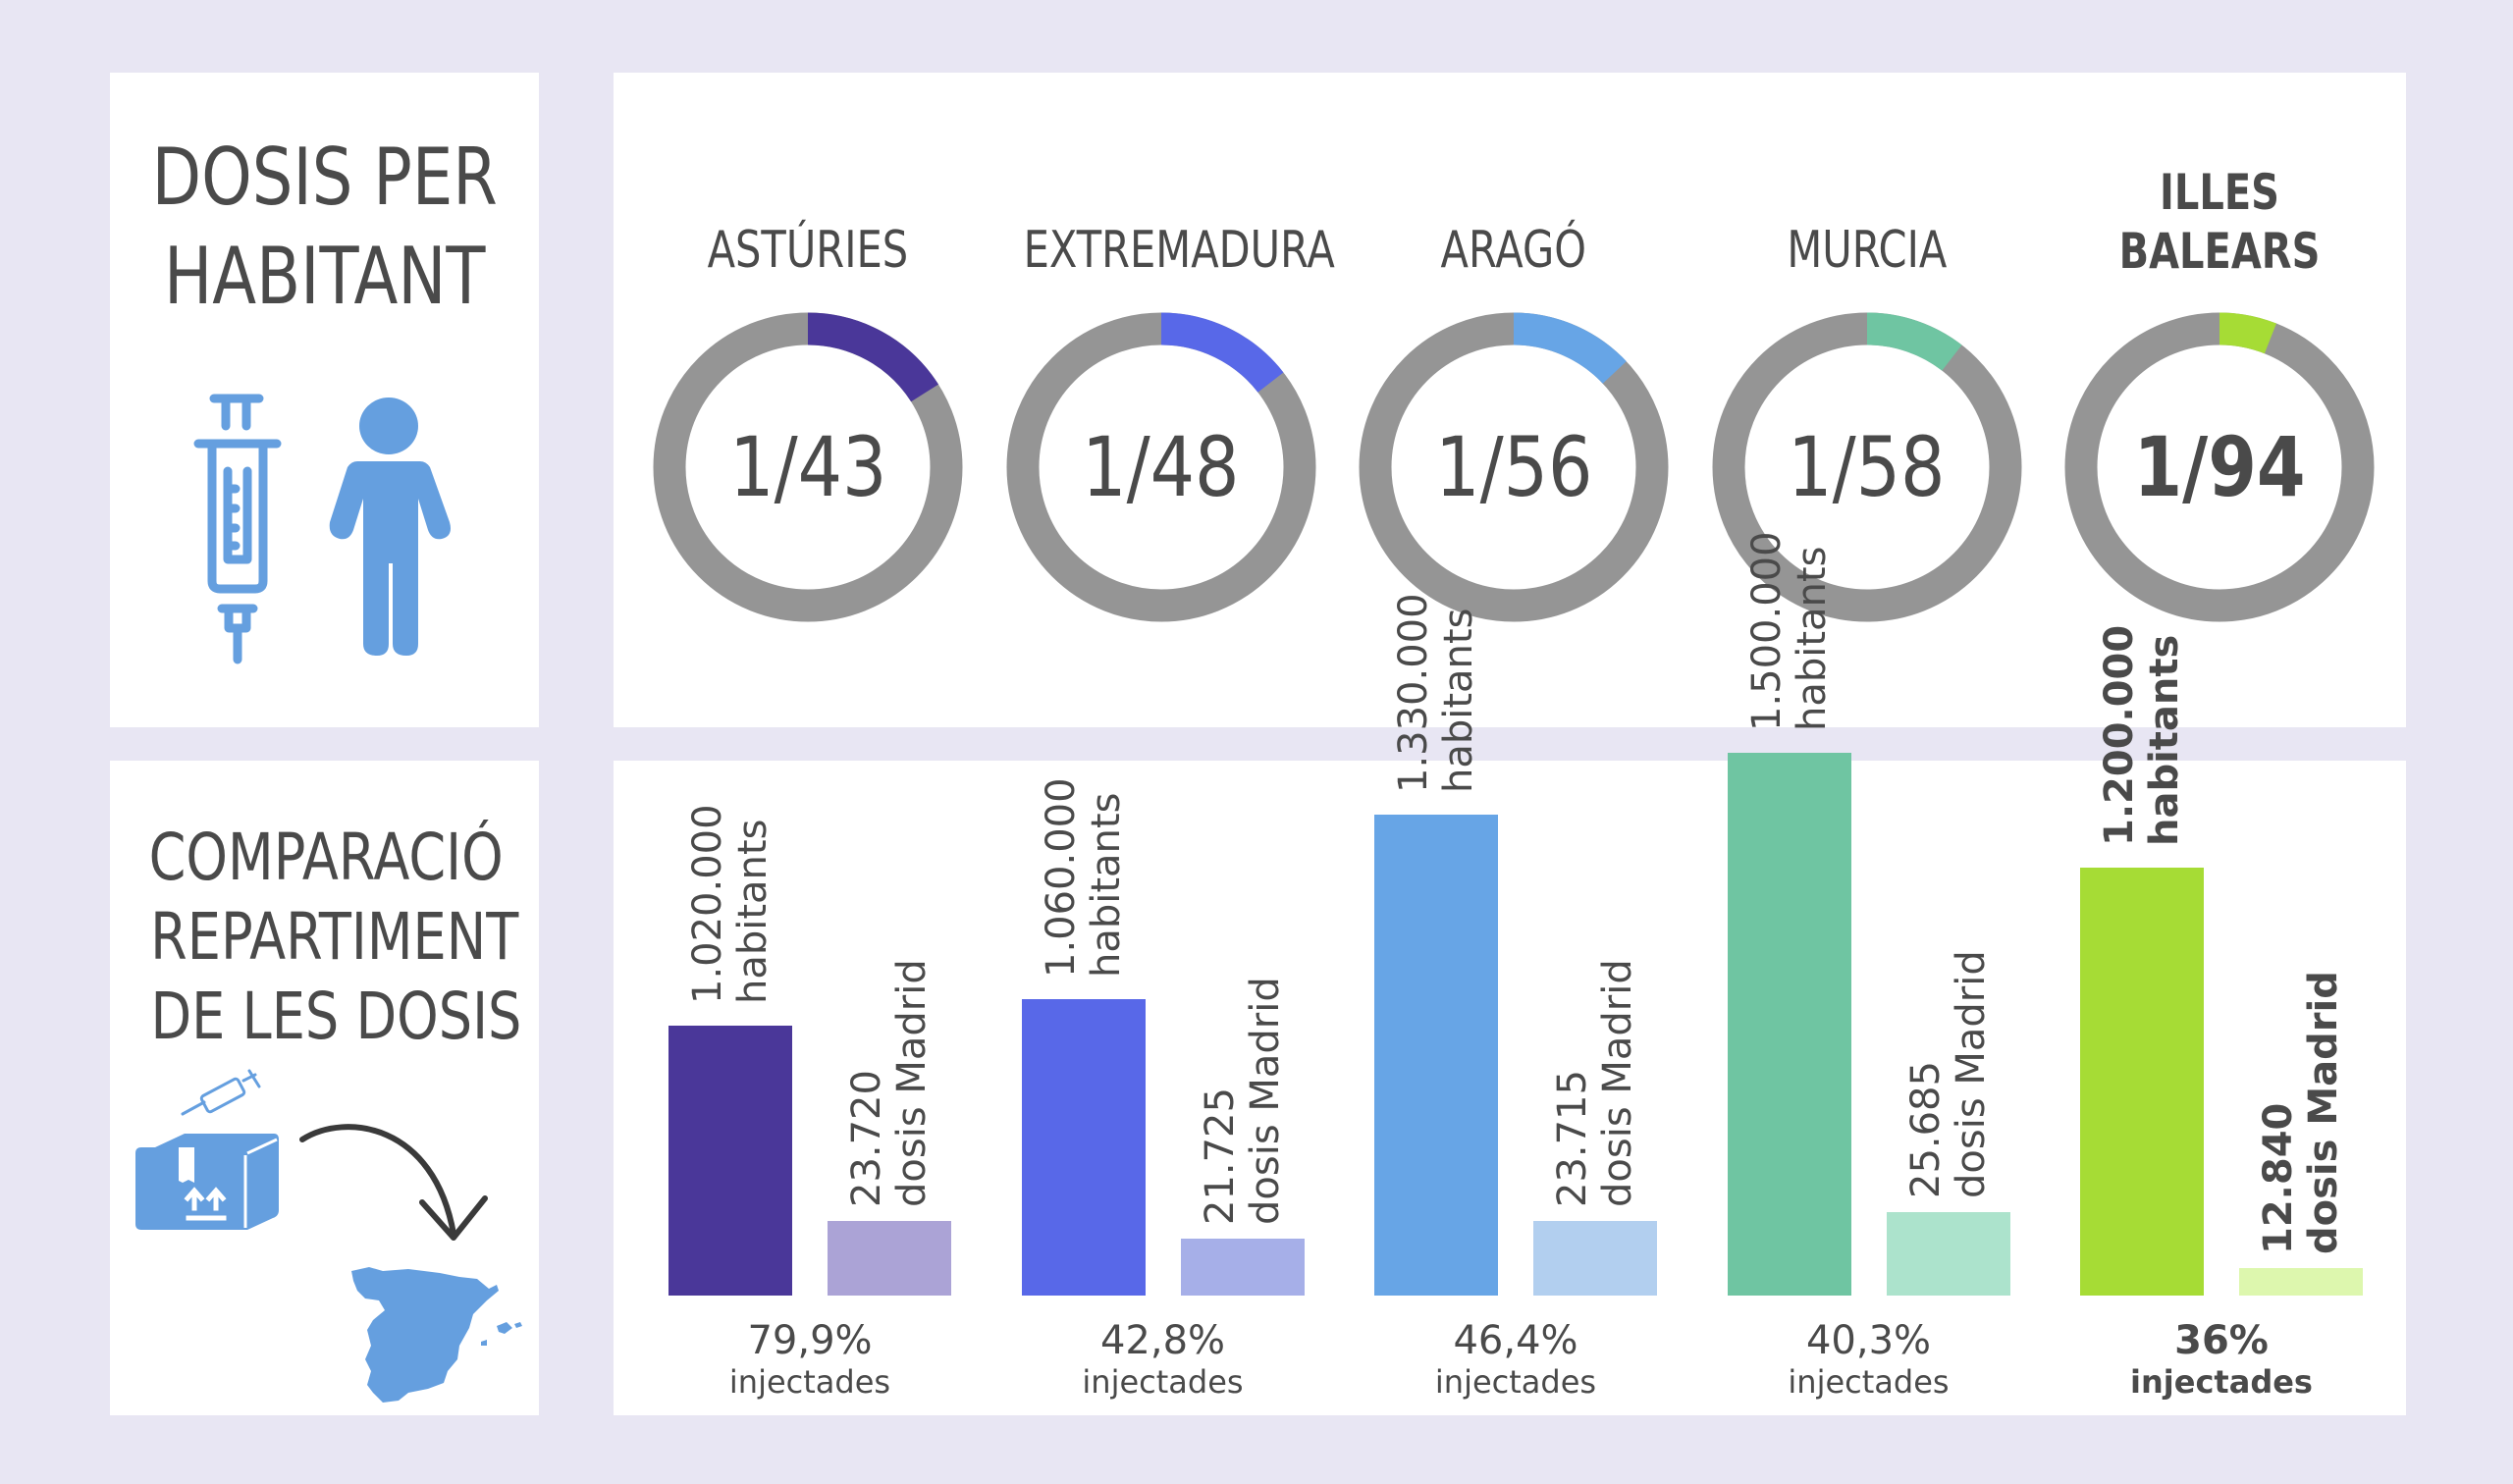  Describe the element at coordinates (326, 857) in the screenshot. I see `panel-title-line: COMPARACIÓ` at that location.